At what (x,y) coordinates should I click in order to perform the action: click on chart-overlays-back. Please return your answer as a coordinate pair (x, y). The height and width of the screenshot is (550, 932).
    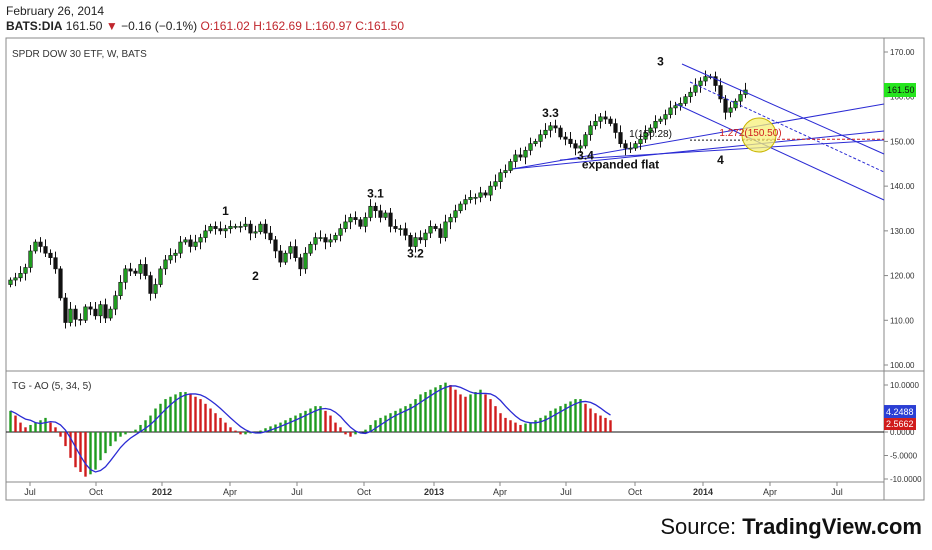
    Looking at the image, I should click on (698, 136).